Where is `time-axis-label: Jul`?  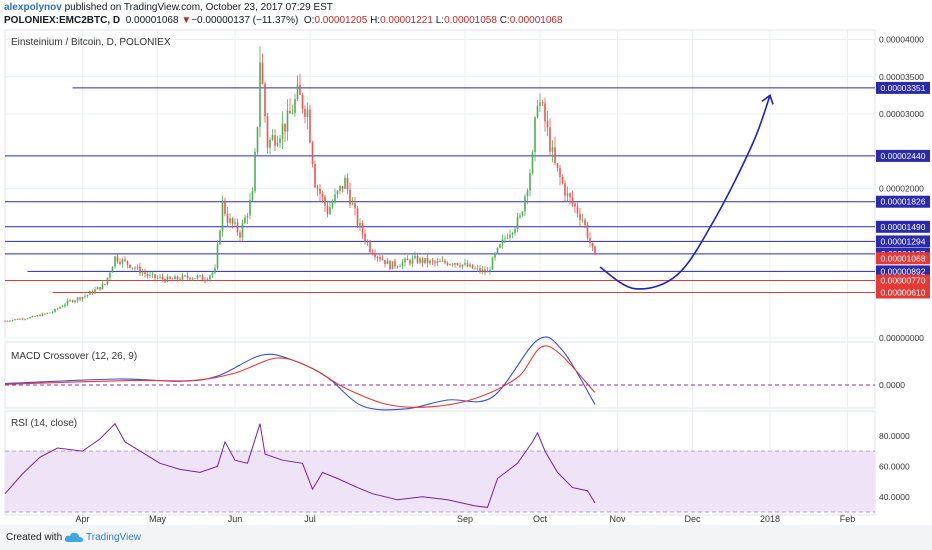 time-axis-label: Jul is located at coordinates (310, 519).